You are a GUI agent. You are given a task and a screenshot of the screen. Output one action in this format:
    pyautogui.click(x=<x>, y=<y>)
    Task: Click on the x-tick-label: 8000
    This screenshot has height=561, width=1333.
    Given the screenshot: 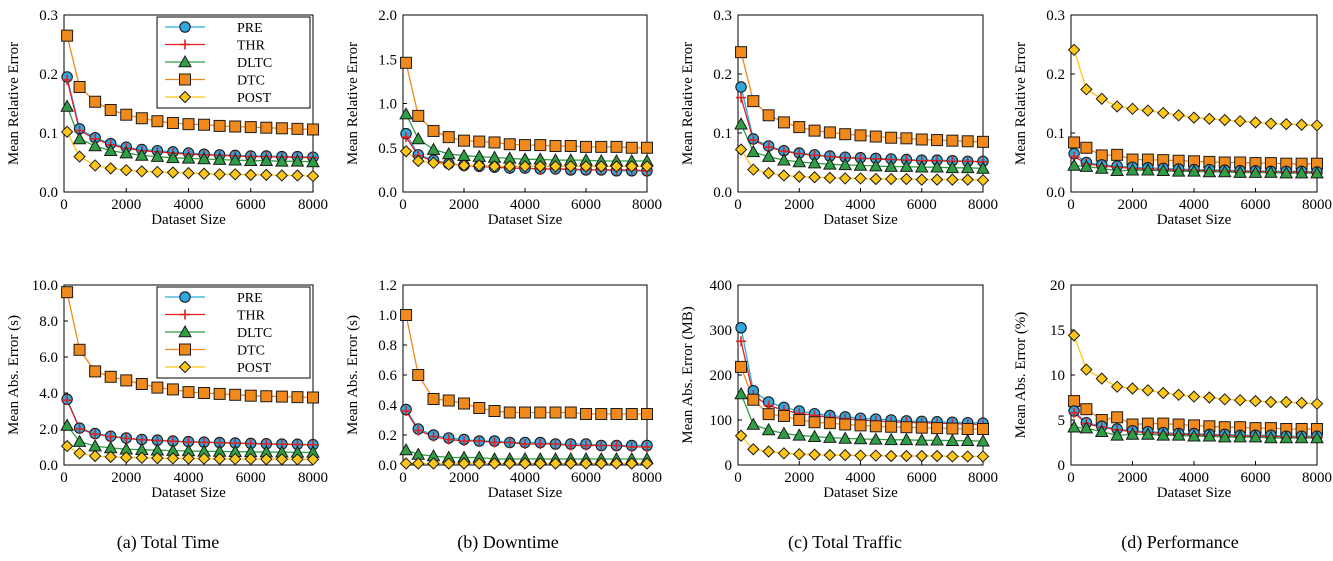 What is the action you would take?
    pyautogui.click(x=647, y=205)
    